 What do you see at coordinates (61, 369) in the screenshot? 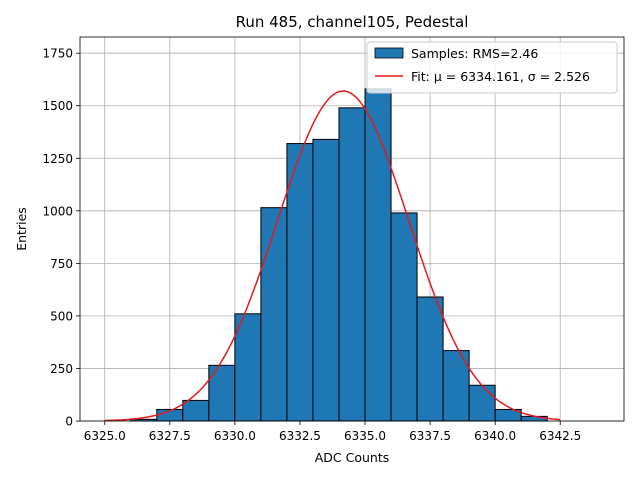
I see `y-tick-label-1: 250` at bounding box center [61, 369].